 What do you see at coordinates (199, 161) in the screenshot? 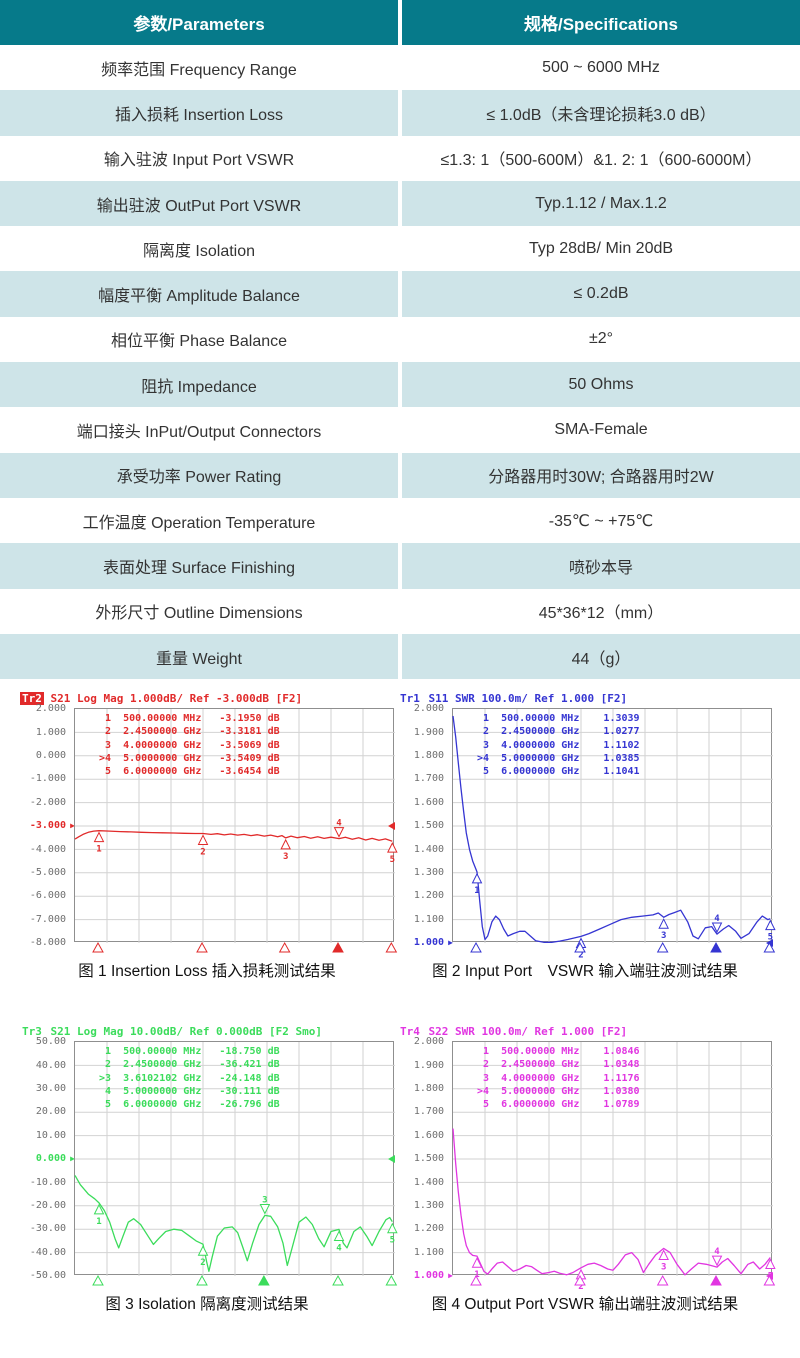
I see `param-cell: 输入驻波 Input Port VSWR` at bounding box center [199, 161].